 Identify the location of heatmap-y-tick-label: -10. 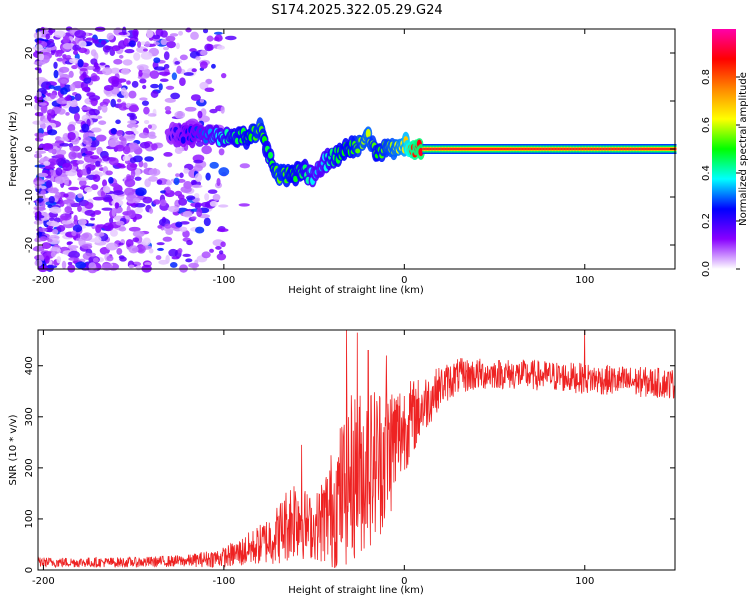
(29, 197).